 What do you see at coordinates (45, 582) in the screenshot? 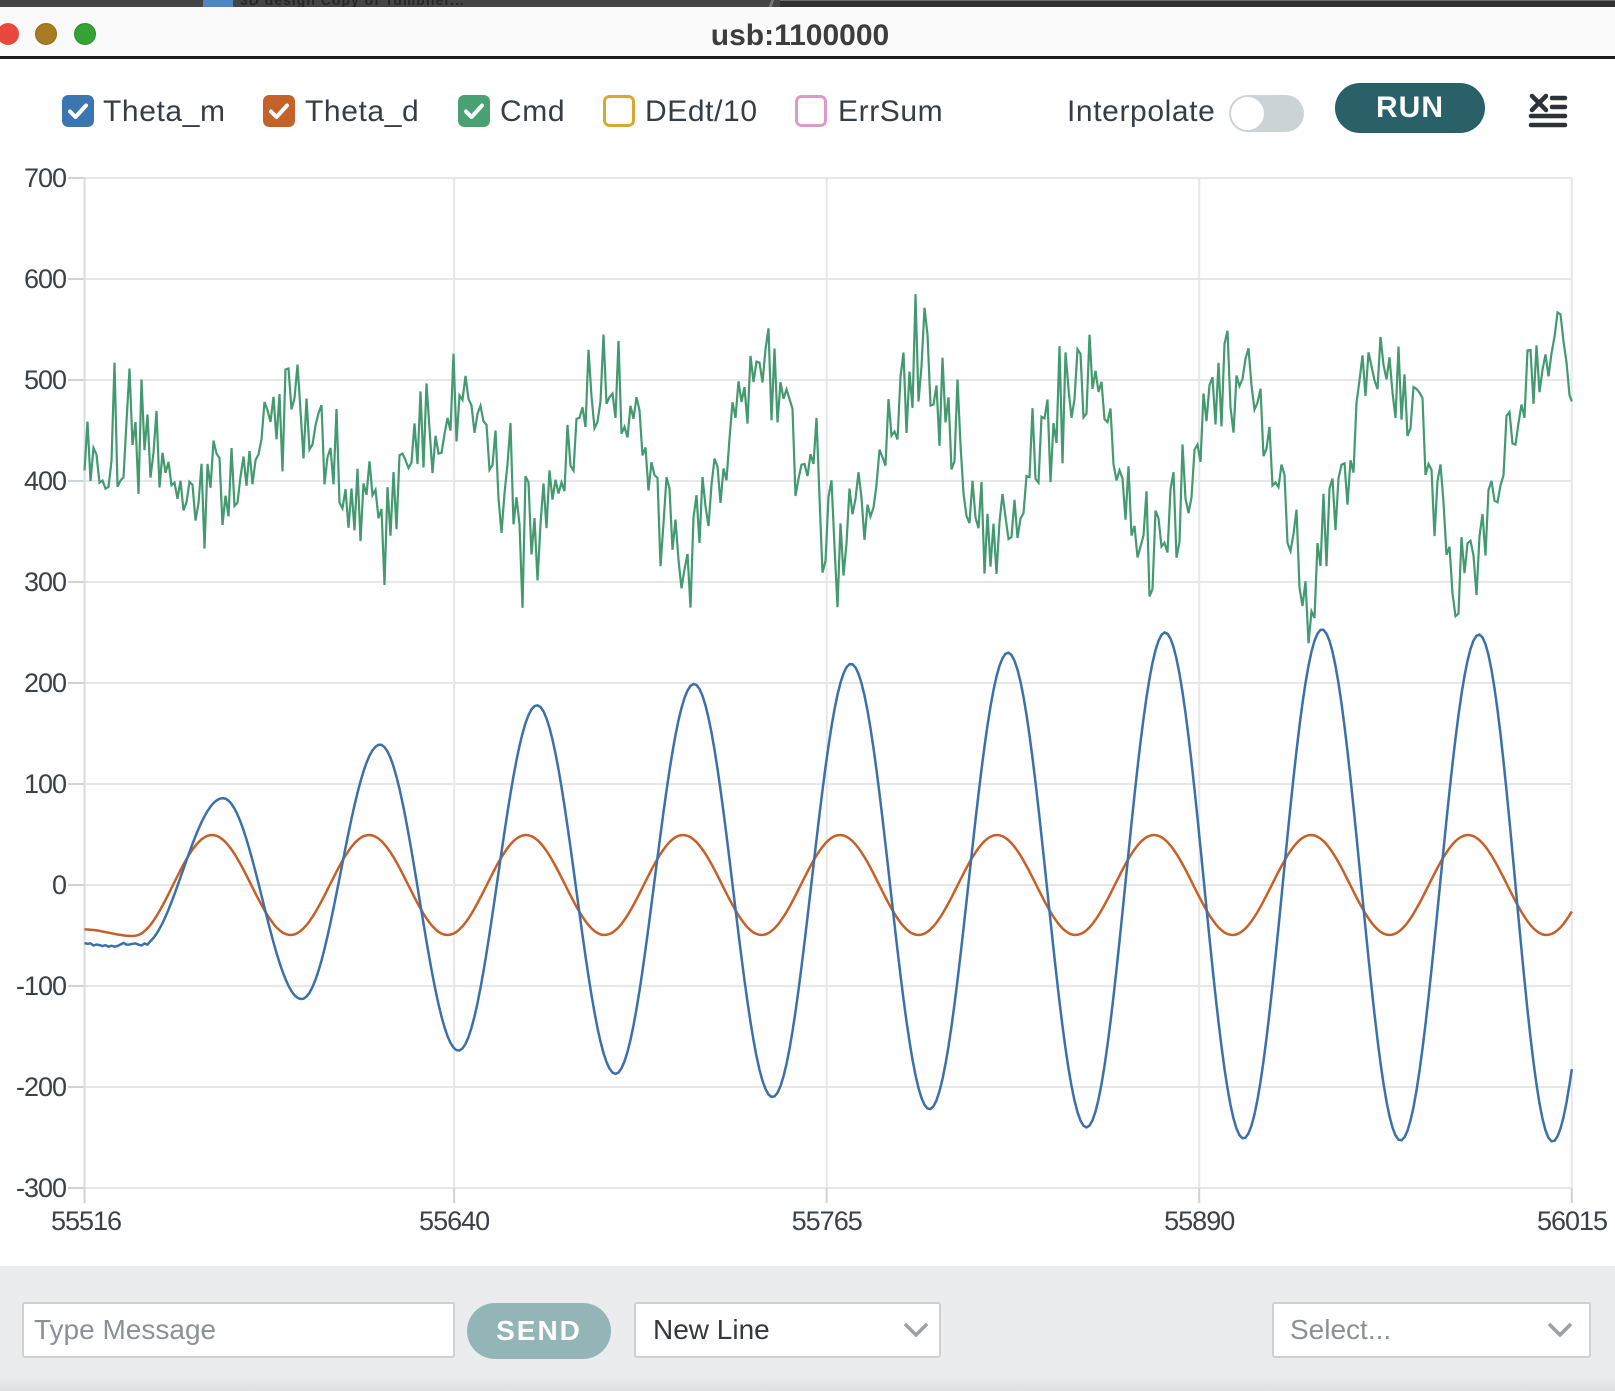
I see `svg-text: 300` at bounding box center [45, 582].